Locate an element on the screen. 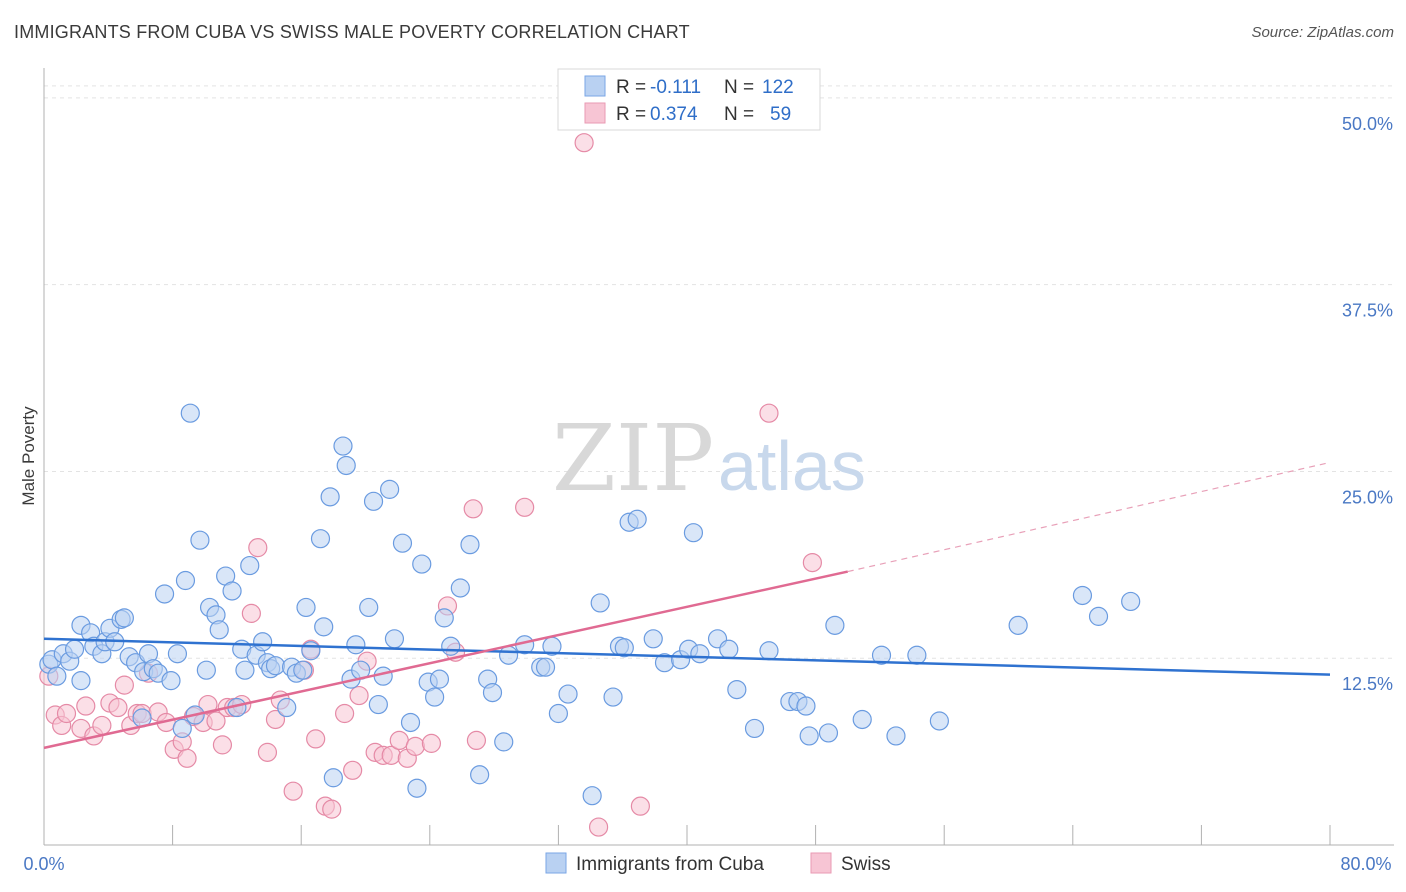 This screenshot has height=892, width=1406. legend-r-value-cuba: -0.111 is located at coordinates (675, 87).